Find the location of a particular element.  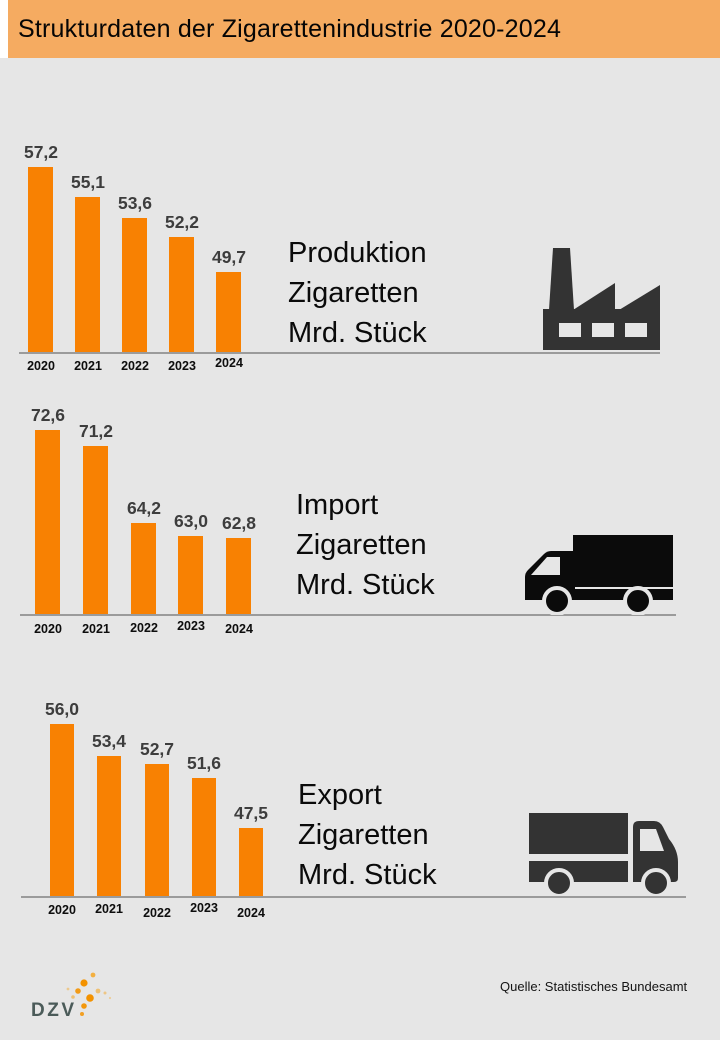

bar-value-label: 47,5 is located at coordinates (251, 813).